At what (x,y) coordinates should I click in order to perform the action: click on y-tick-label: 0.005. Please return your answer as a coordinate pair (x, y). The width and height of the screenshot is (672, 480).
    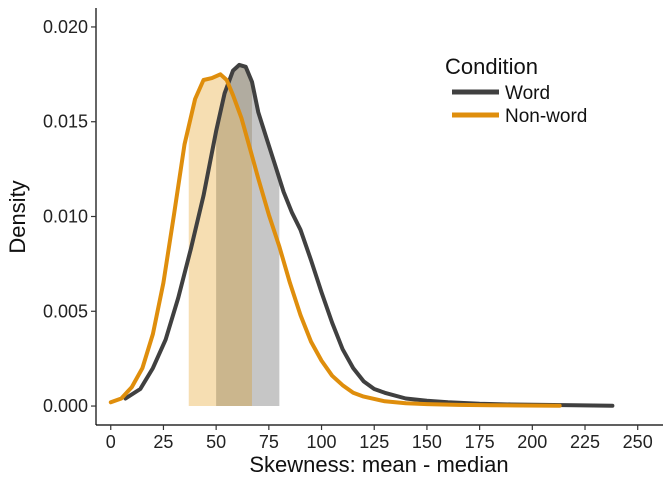
    Looking at the image, I should click on (65, 311).